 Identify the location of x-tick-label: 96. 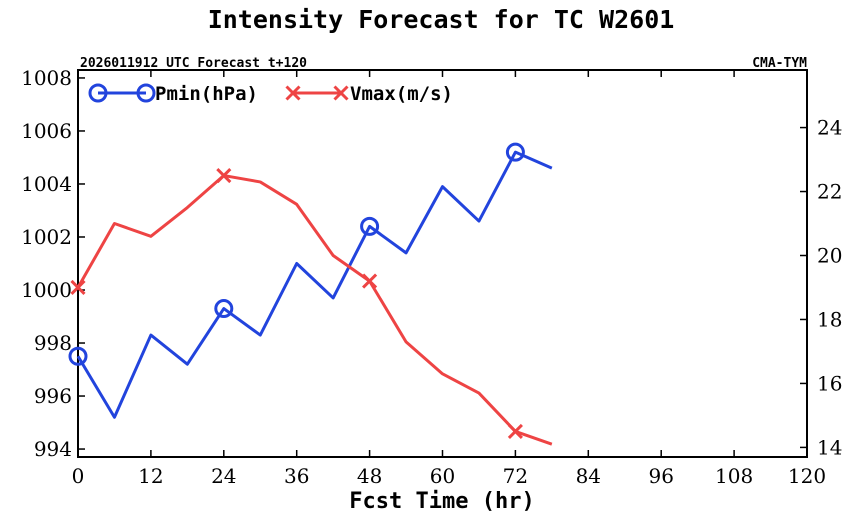
(660, 476).